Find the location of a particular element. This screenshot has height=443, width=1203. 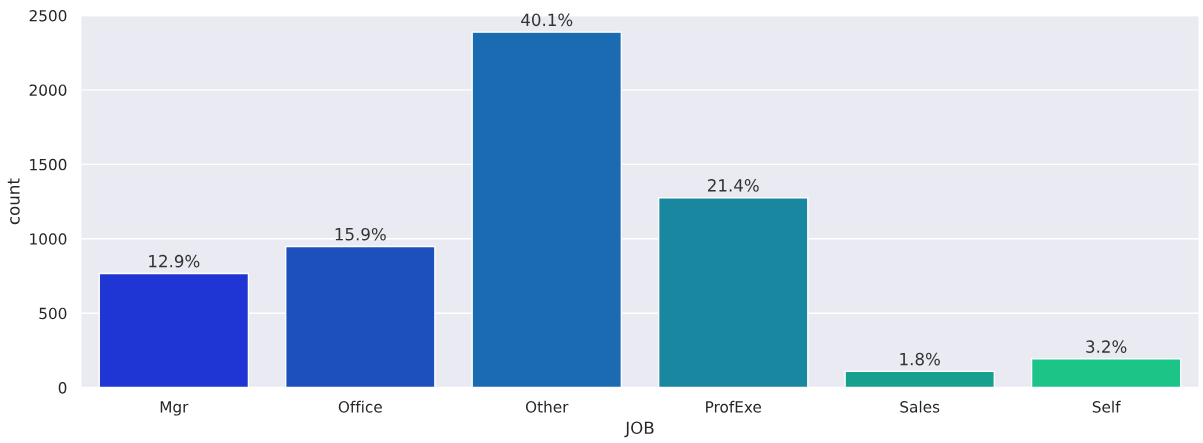

y-tick-label: 0 is located at coordinates (62, 388).